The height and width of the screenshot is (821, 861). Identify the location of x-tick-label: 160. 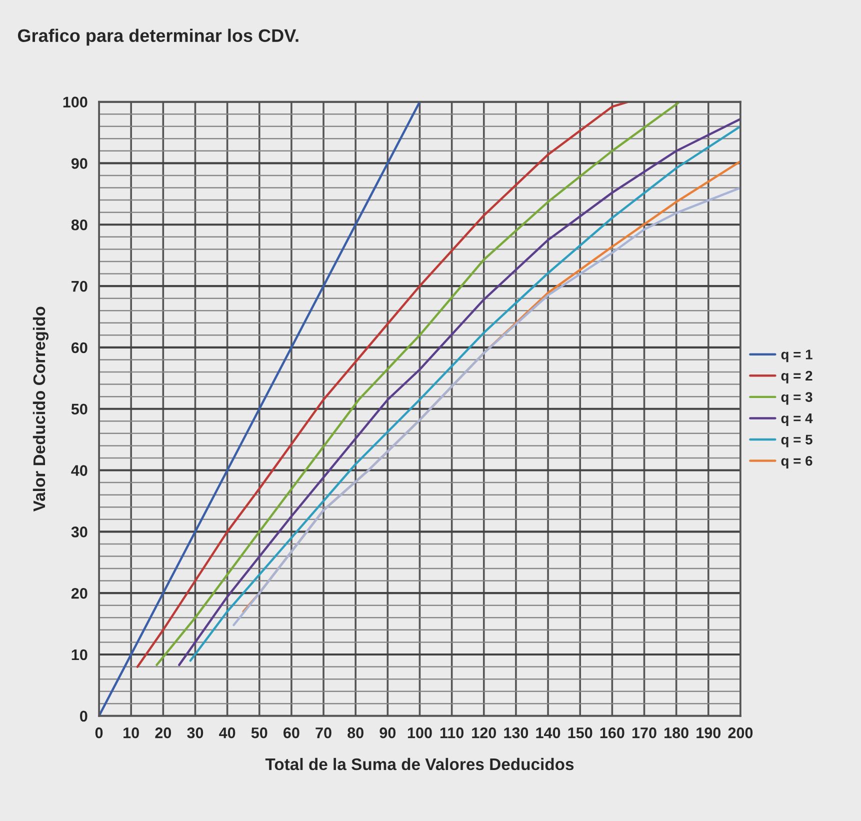
(612, 732).